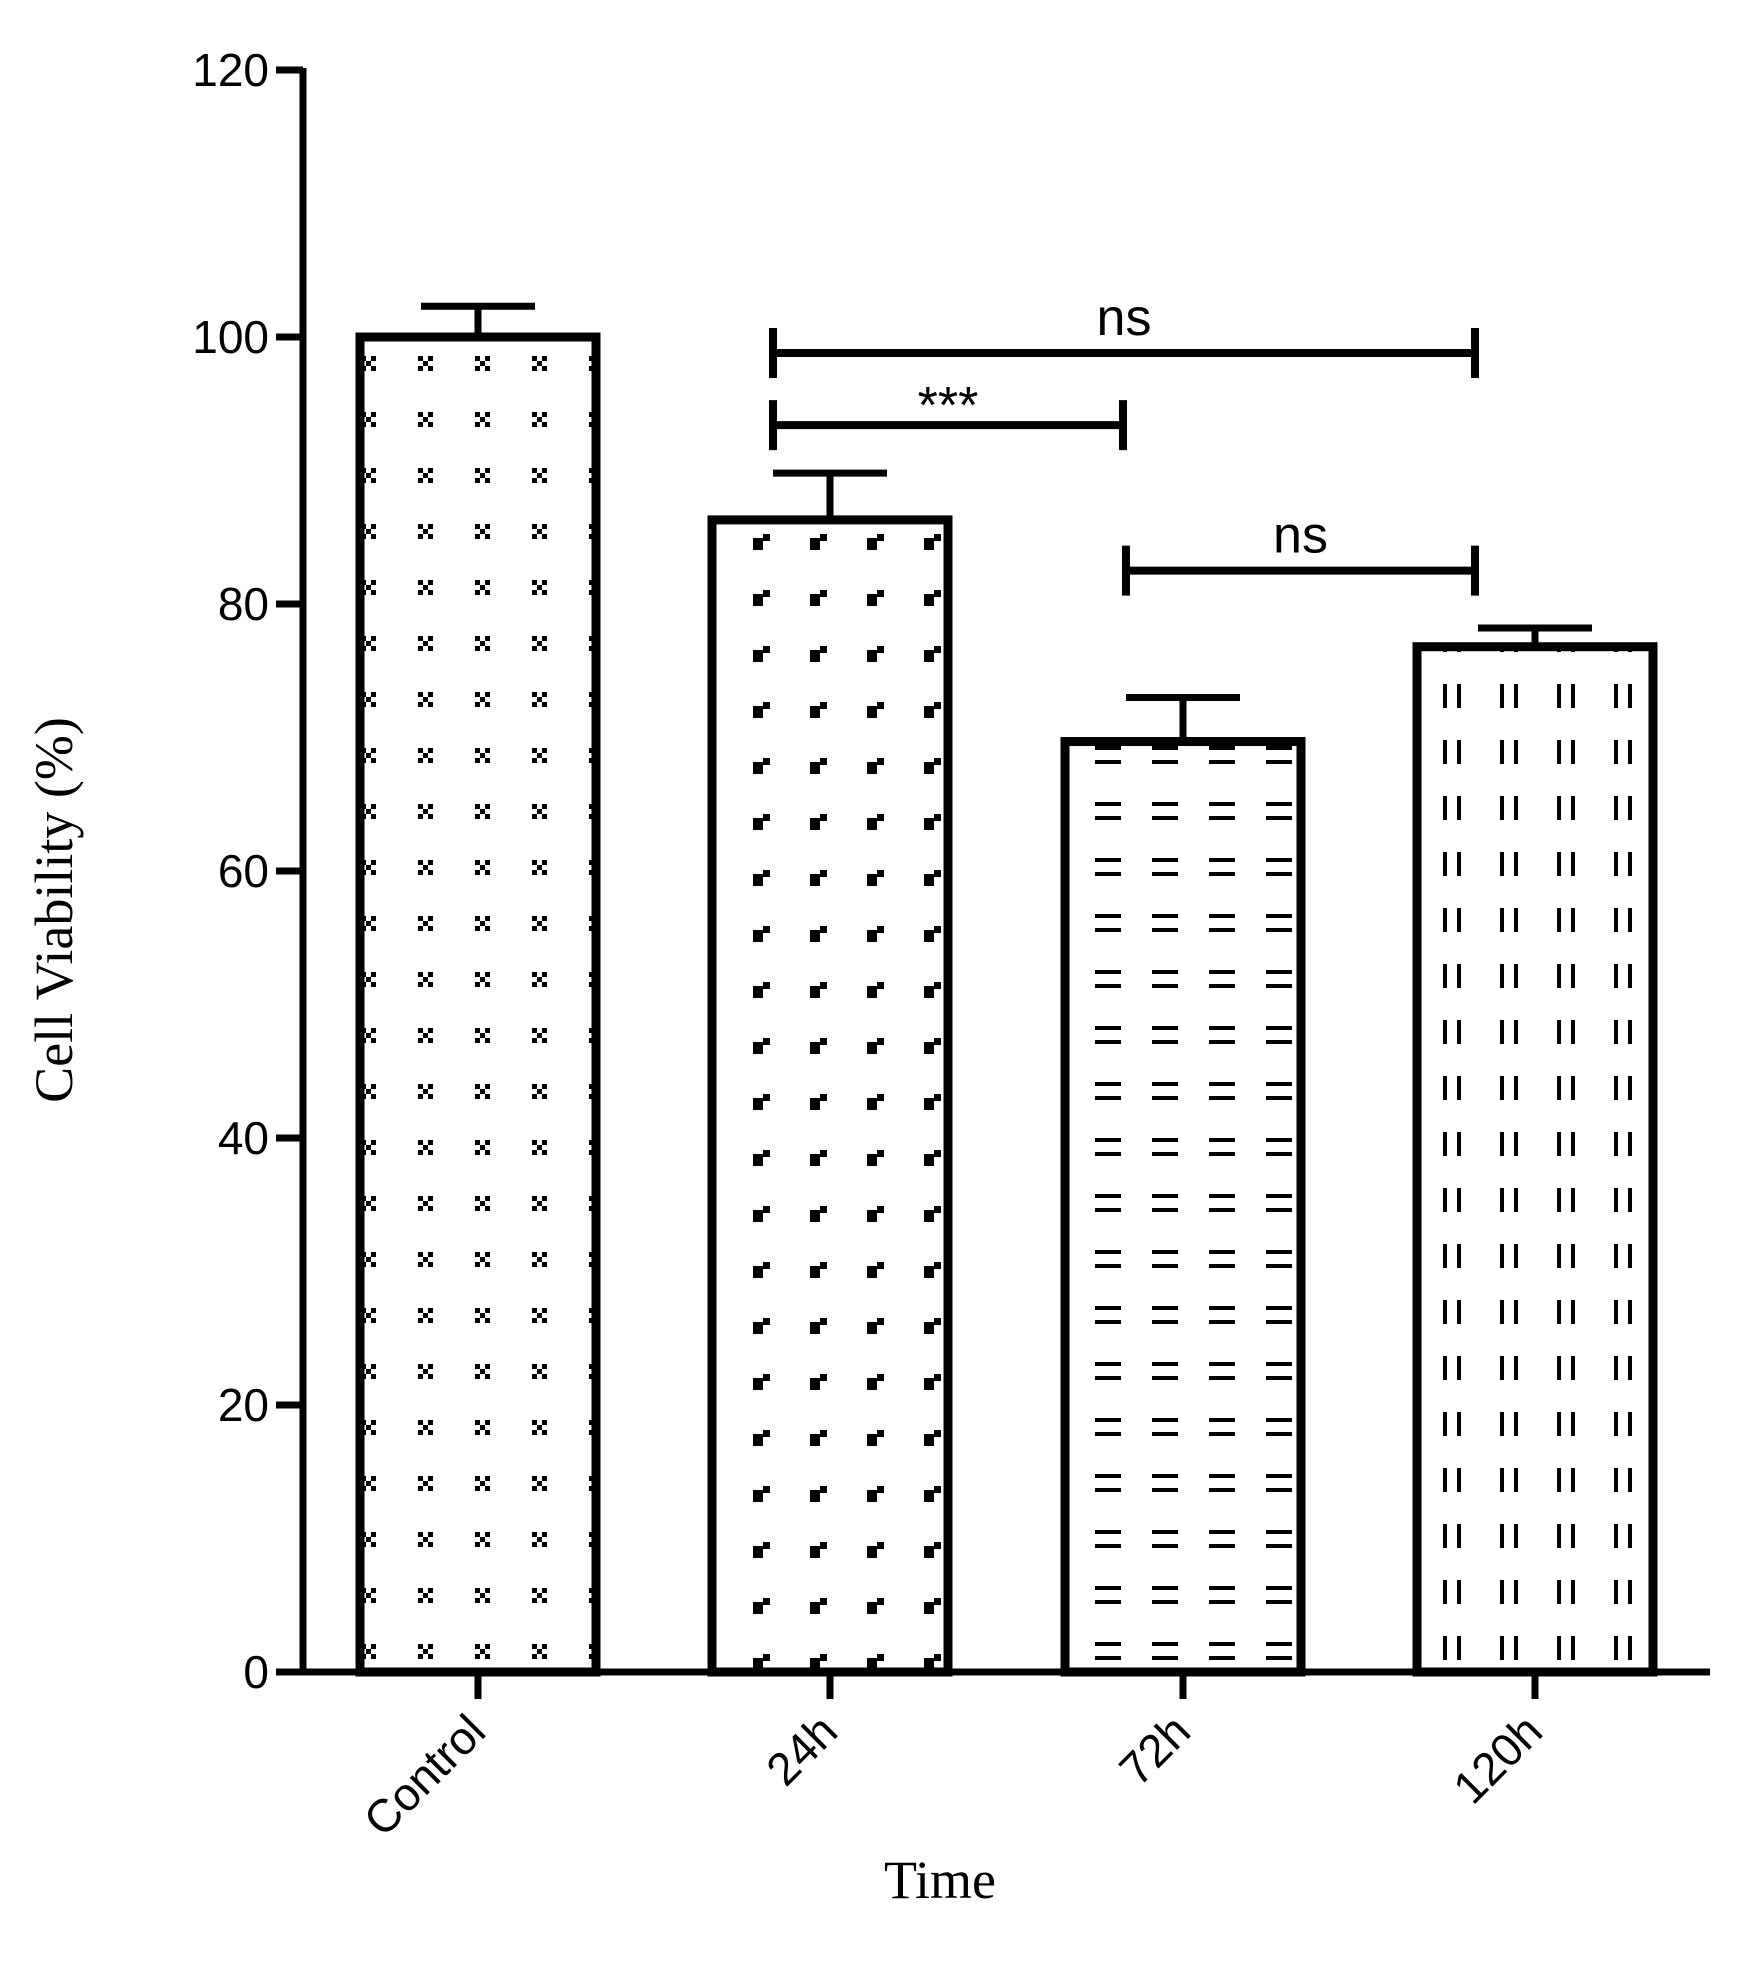 This screenshot has height=1964, width=1755. What do you see at coordinates (243, 871) in the screenshot?
I see `y-tick-label: 60` at bounding box center [243, 871].